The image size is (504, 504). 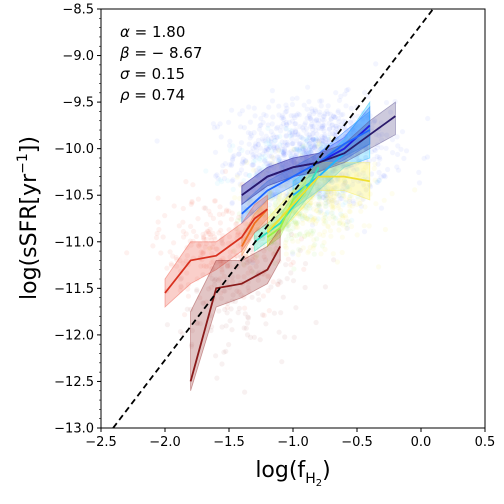 What do you see at coordinates (74, 242) in the screenshot?
I see `y-tick-label: −11.0` at bounding box center [74, 242].